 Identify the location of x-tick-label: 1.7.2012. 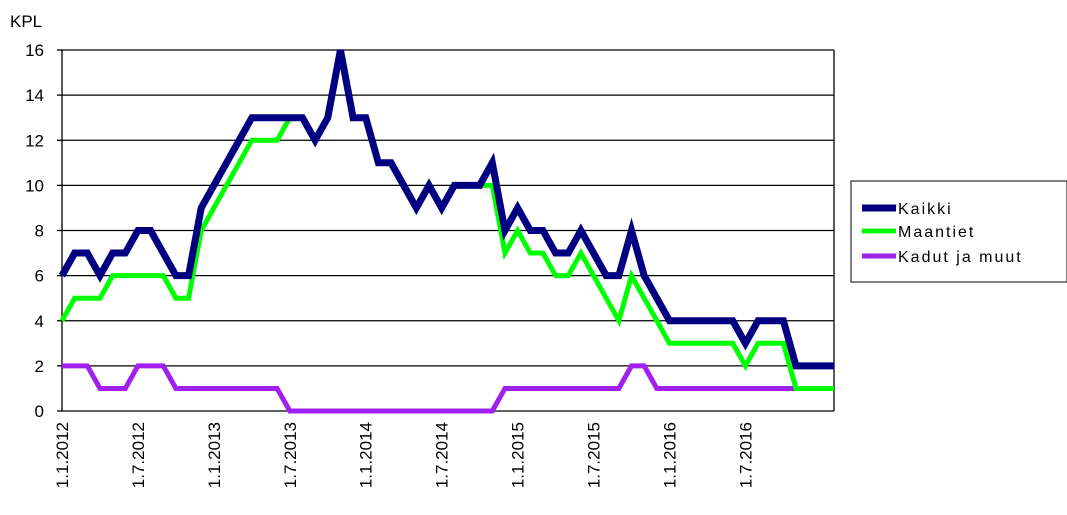
(138, 455).